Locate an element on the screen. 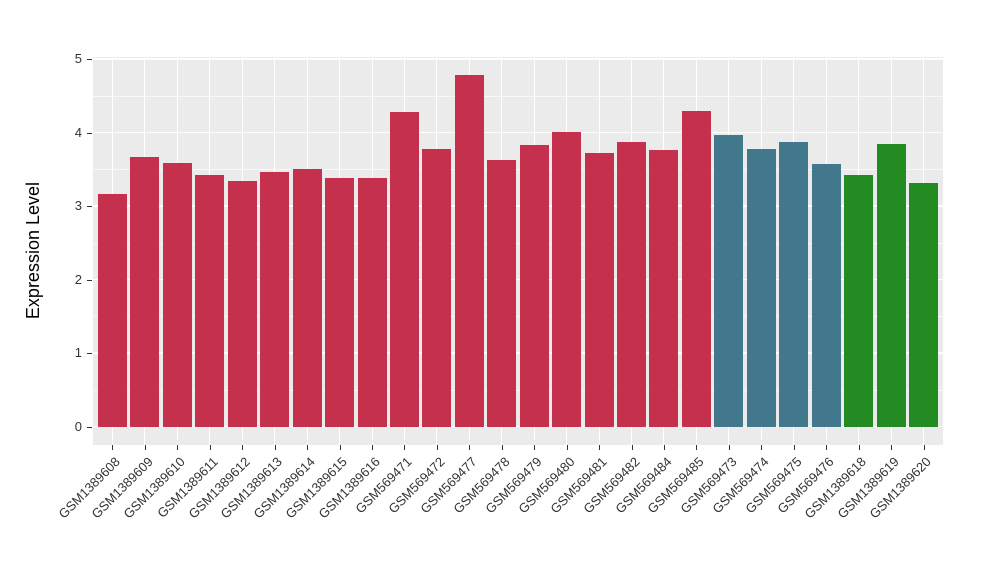  y-tick-label: 1 is located at coordinates (78, 353).